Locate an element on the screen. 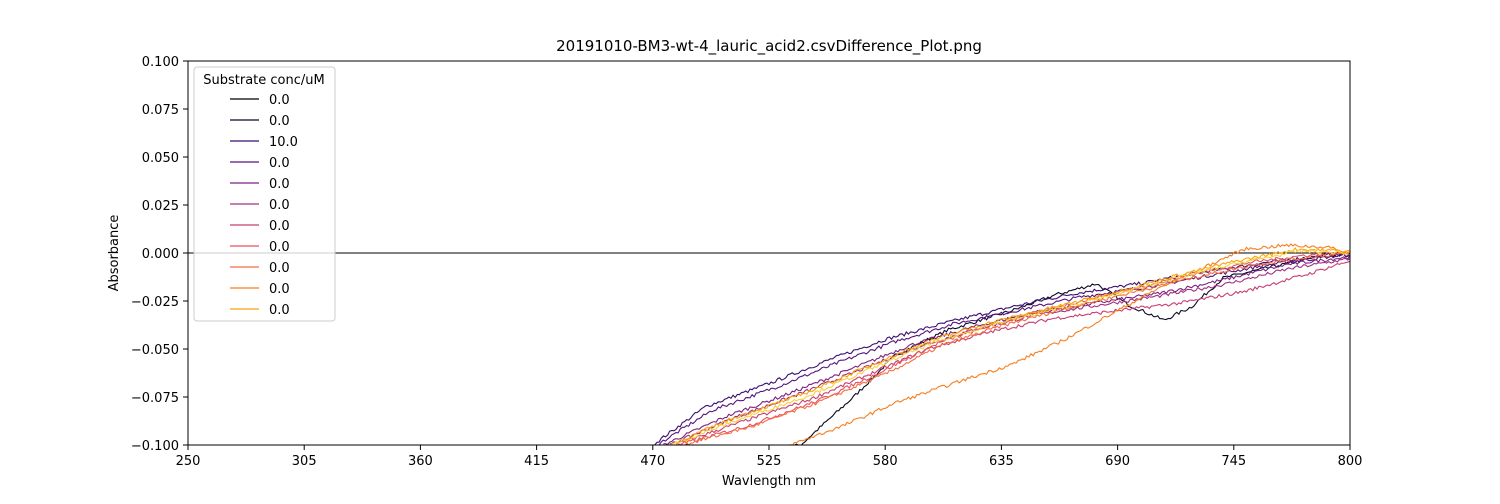 This screenshot has width=1500, height=504. legend-title: Substrate conc/uM is located at coordinates (263, 80).